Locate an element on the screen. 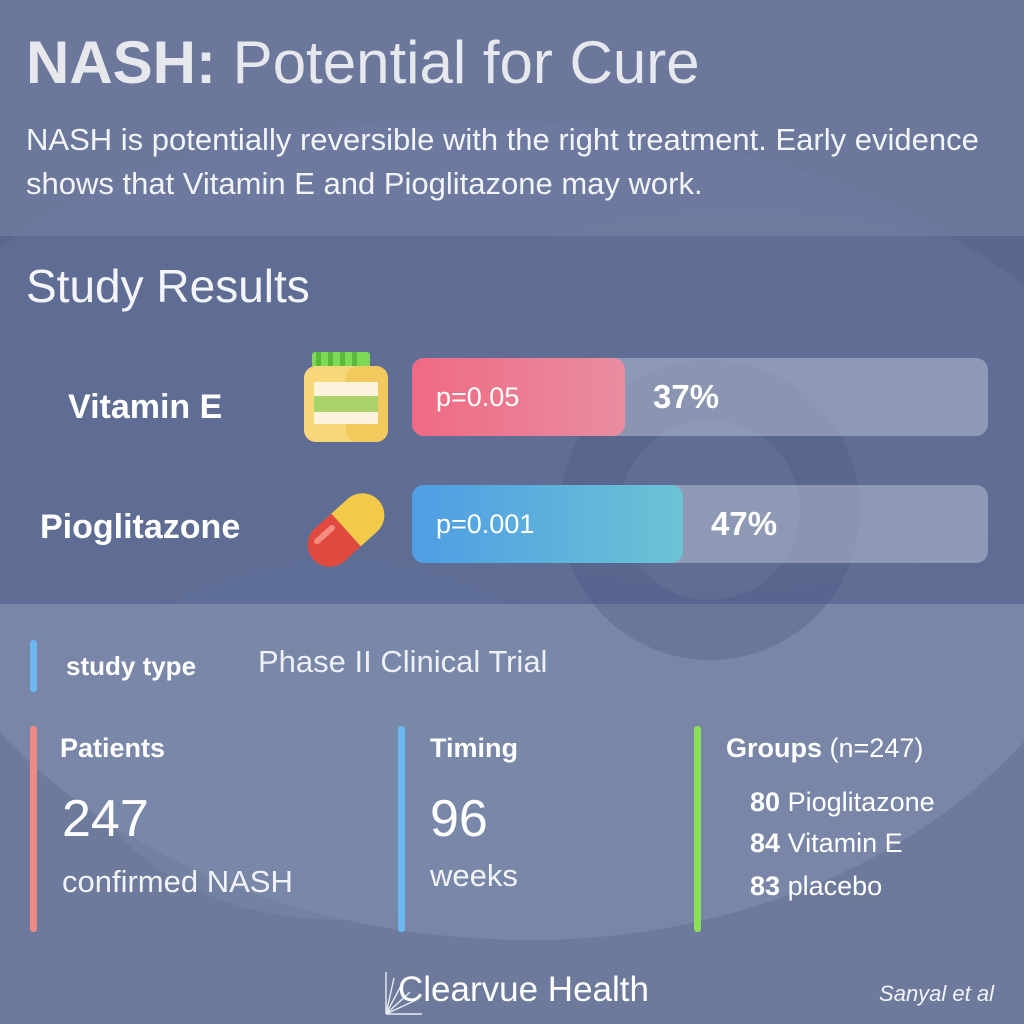 The height and width of the screenshot is (1024, 1024). timing-accent is located at coordinates (401, 829).